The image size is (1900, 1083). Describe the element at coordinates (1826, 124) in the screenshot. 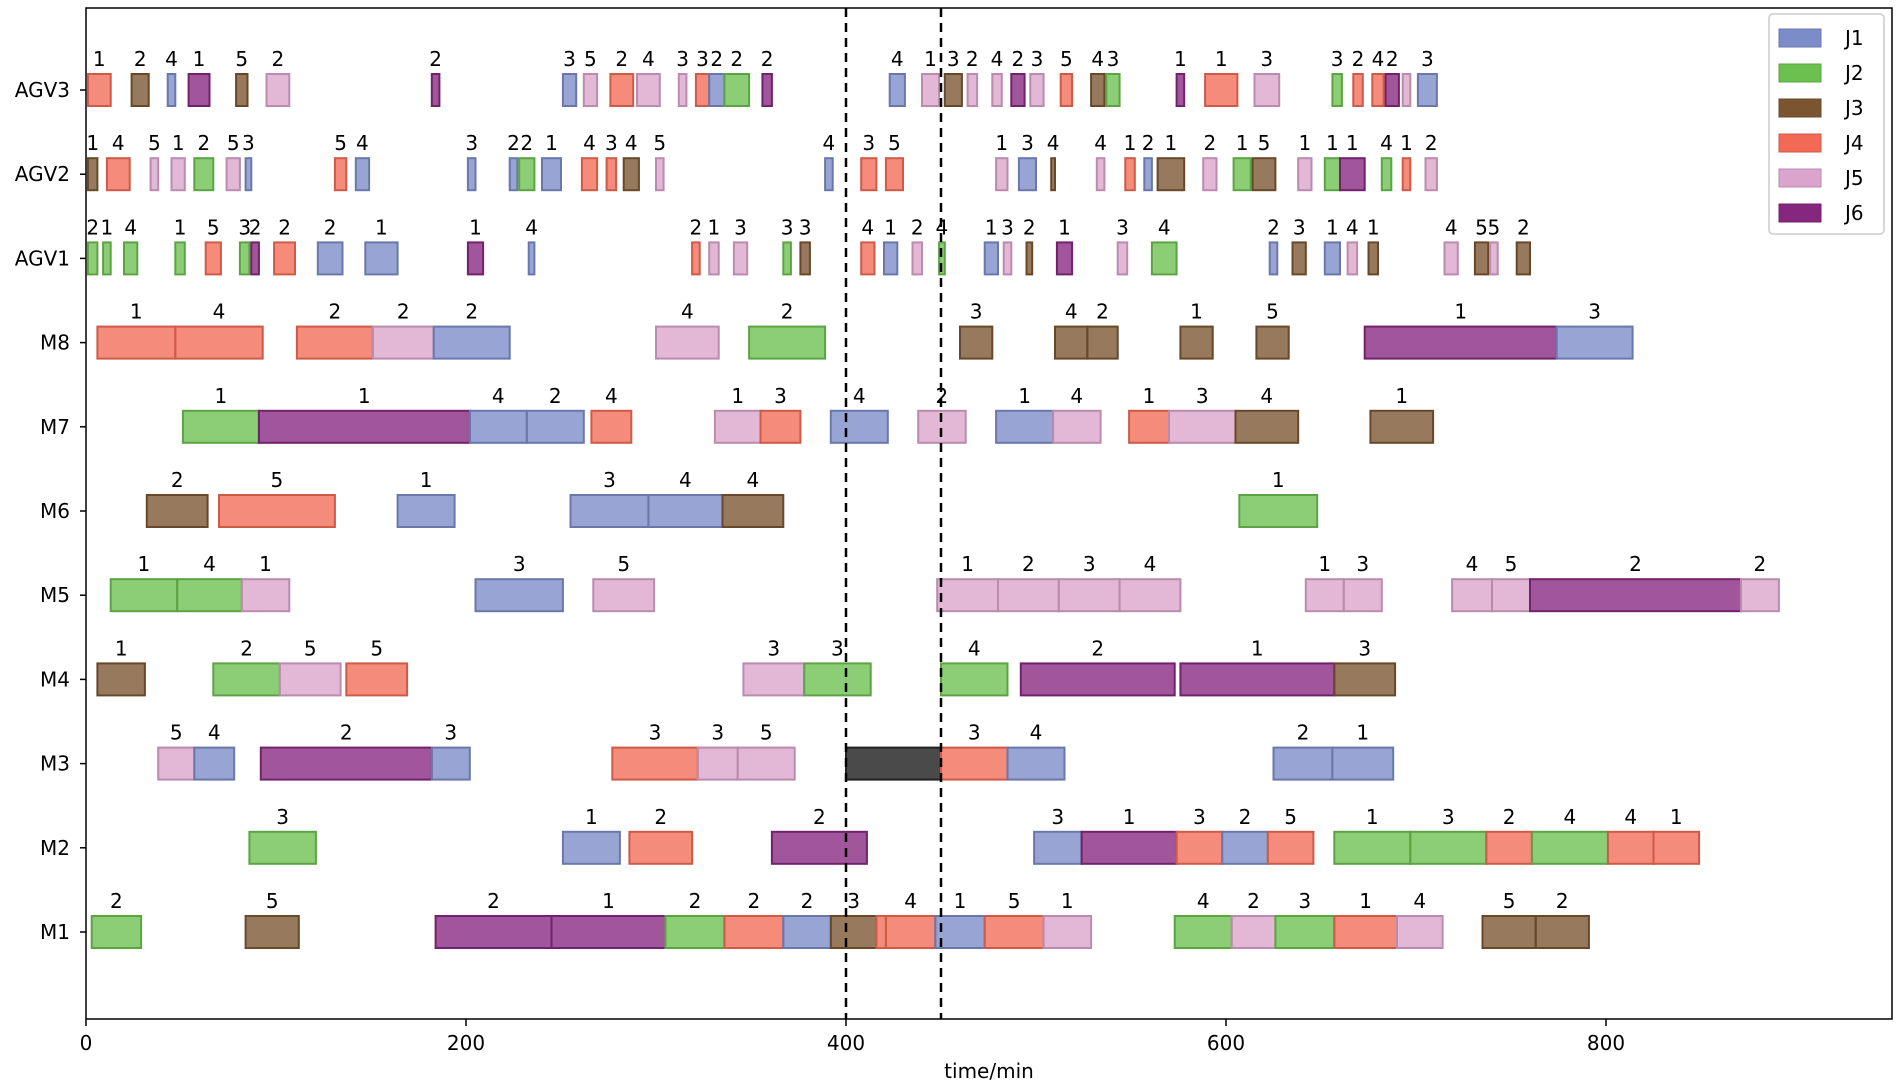

I see `legend: J1 J2 J3 J4 J5 J6` at that location.